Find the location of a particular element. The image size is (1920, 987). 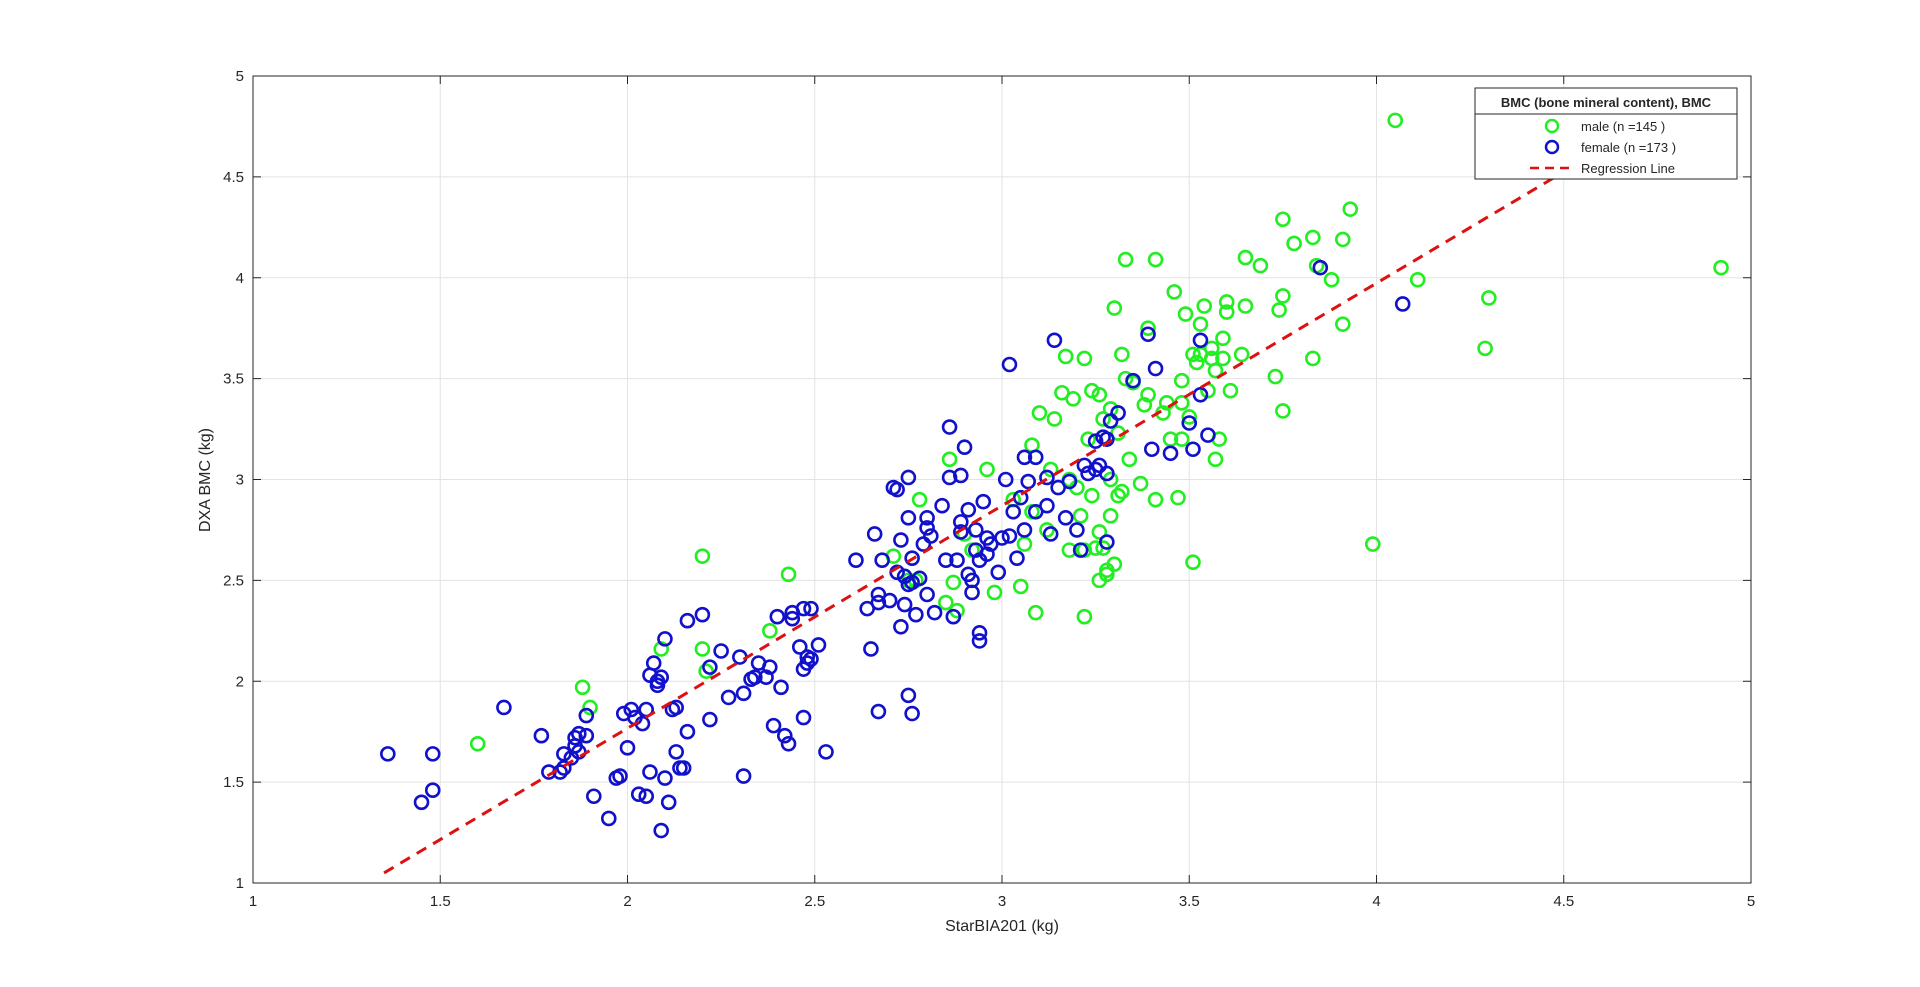

y-axis-label: DXA BMC (kg) is located at coordinates (205, 480).